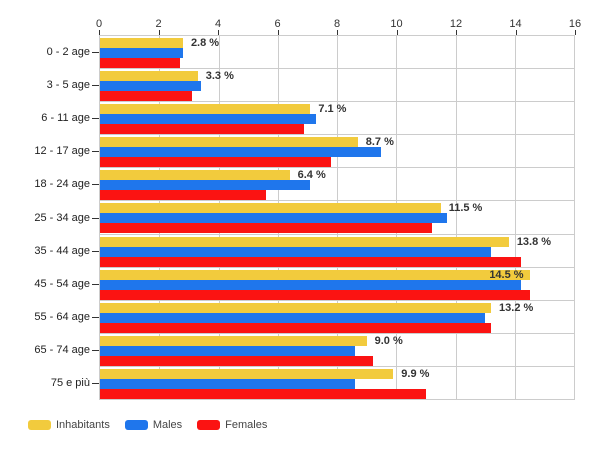 This screenshot has width=600, height=450. I want to click on bar-group: 13.2 %, so click(337, 317).